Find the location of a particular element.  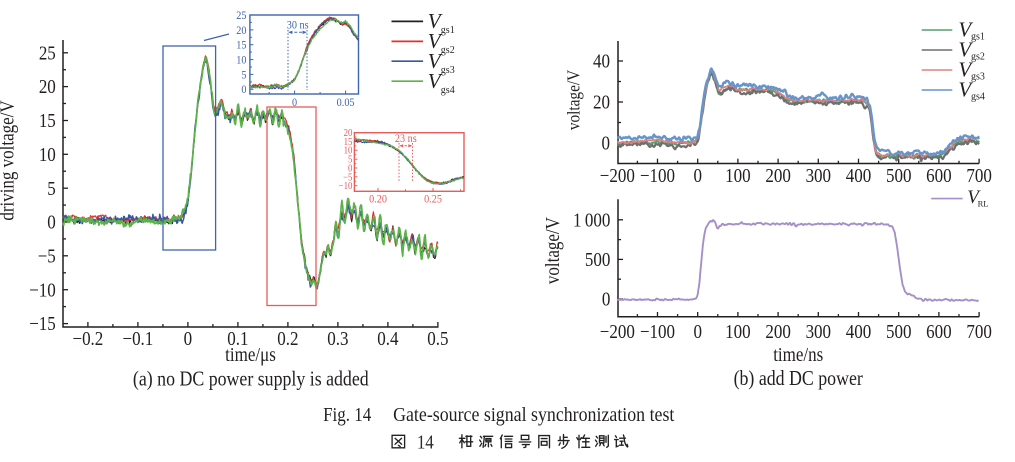

svg-text: 0.3 is located at coordinates (337, 339).